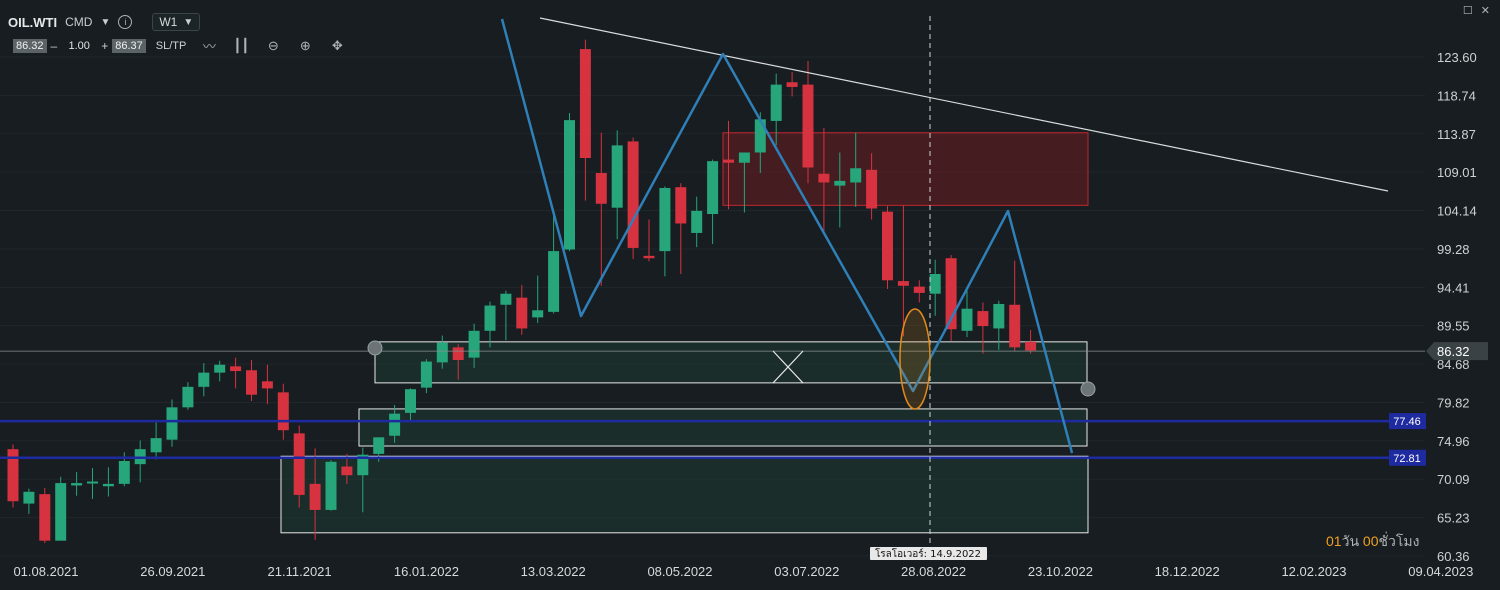 Image resolution: width=1500 pixels, height=590 pixels. I want to click on price-tick-label: 79.82, so click(1453, 402).